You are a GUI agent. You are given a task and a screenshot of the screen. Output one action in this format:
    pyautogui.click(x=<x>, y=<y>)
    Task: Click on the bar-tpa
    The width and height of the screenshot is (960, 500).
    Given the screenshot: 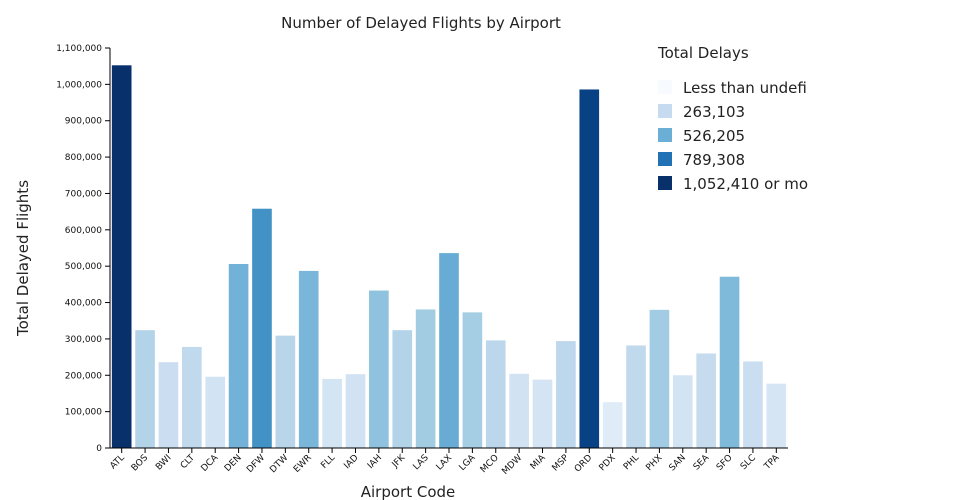 What is the action you would take?
    pyautogui.click(x=776, y=415)
    